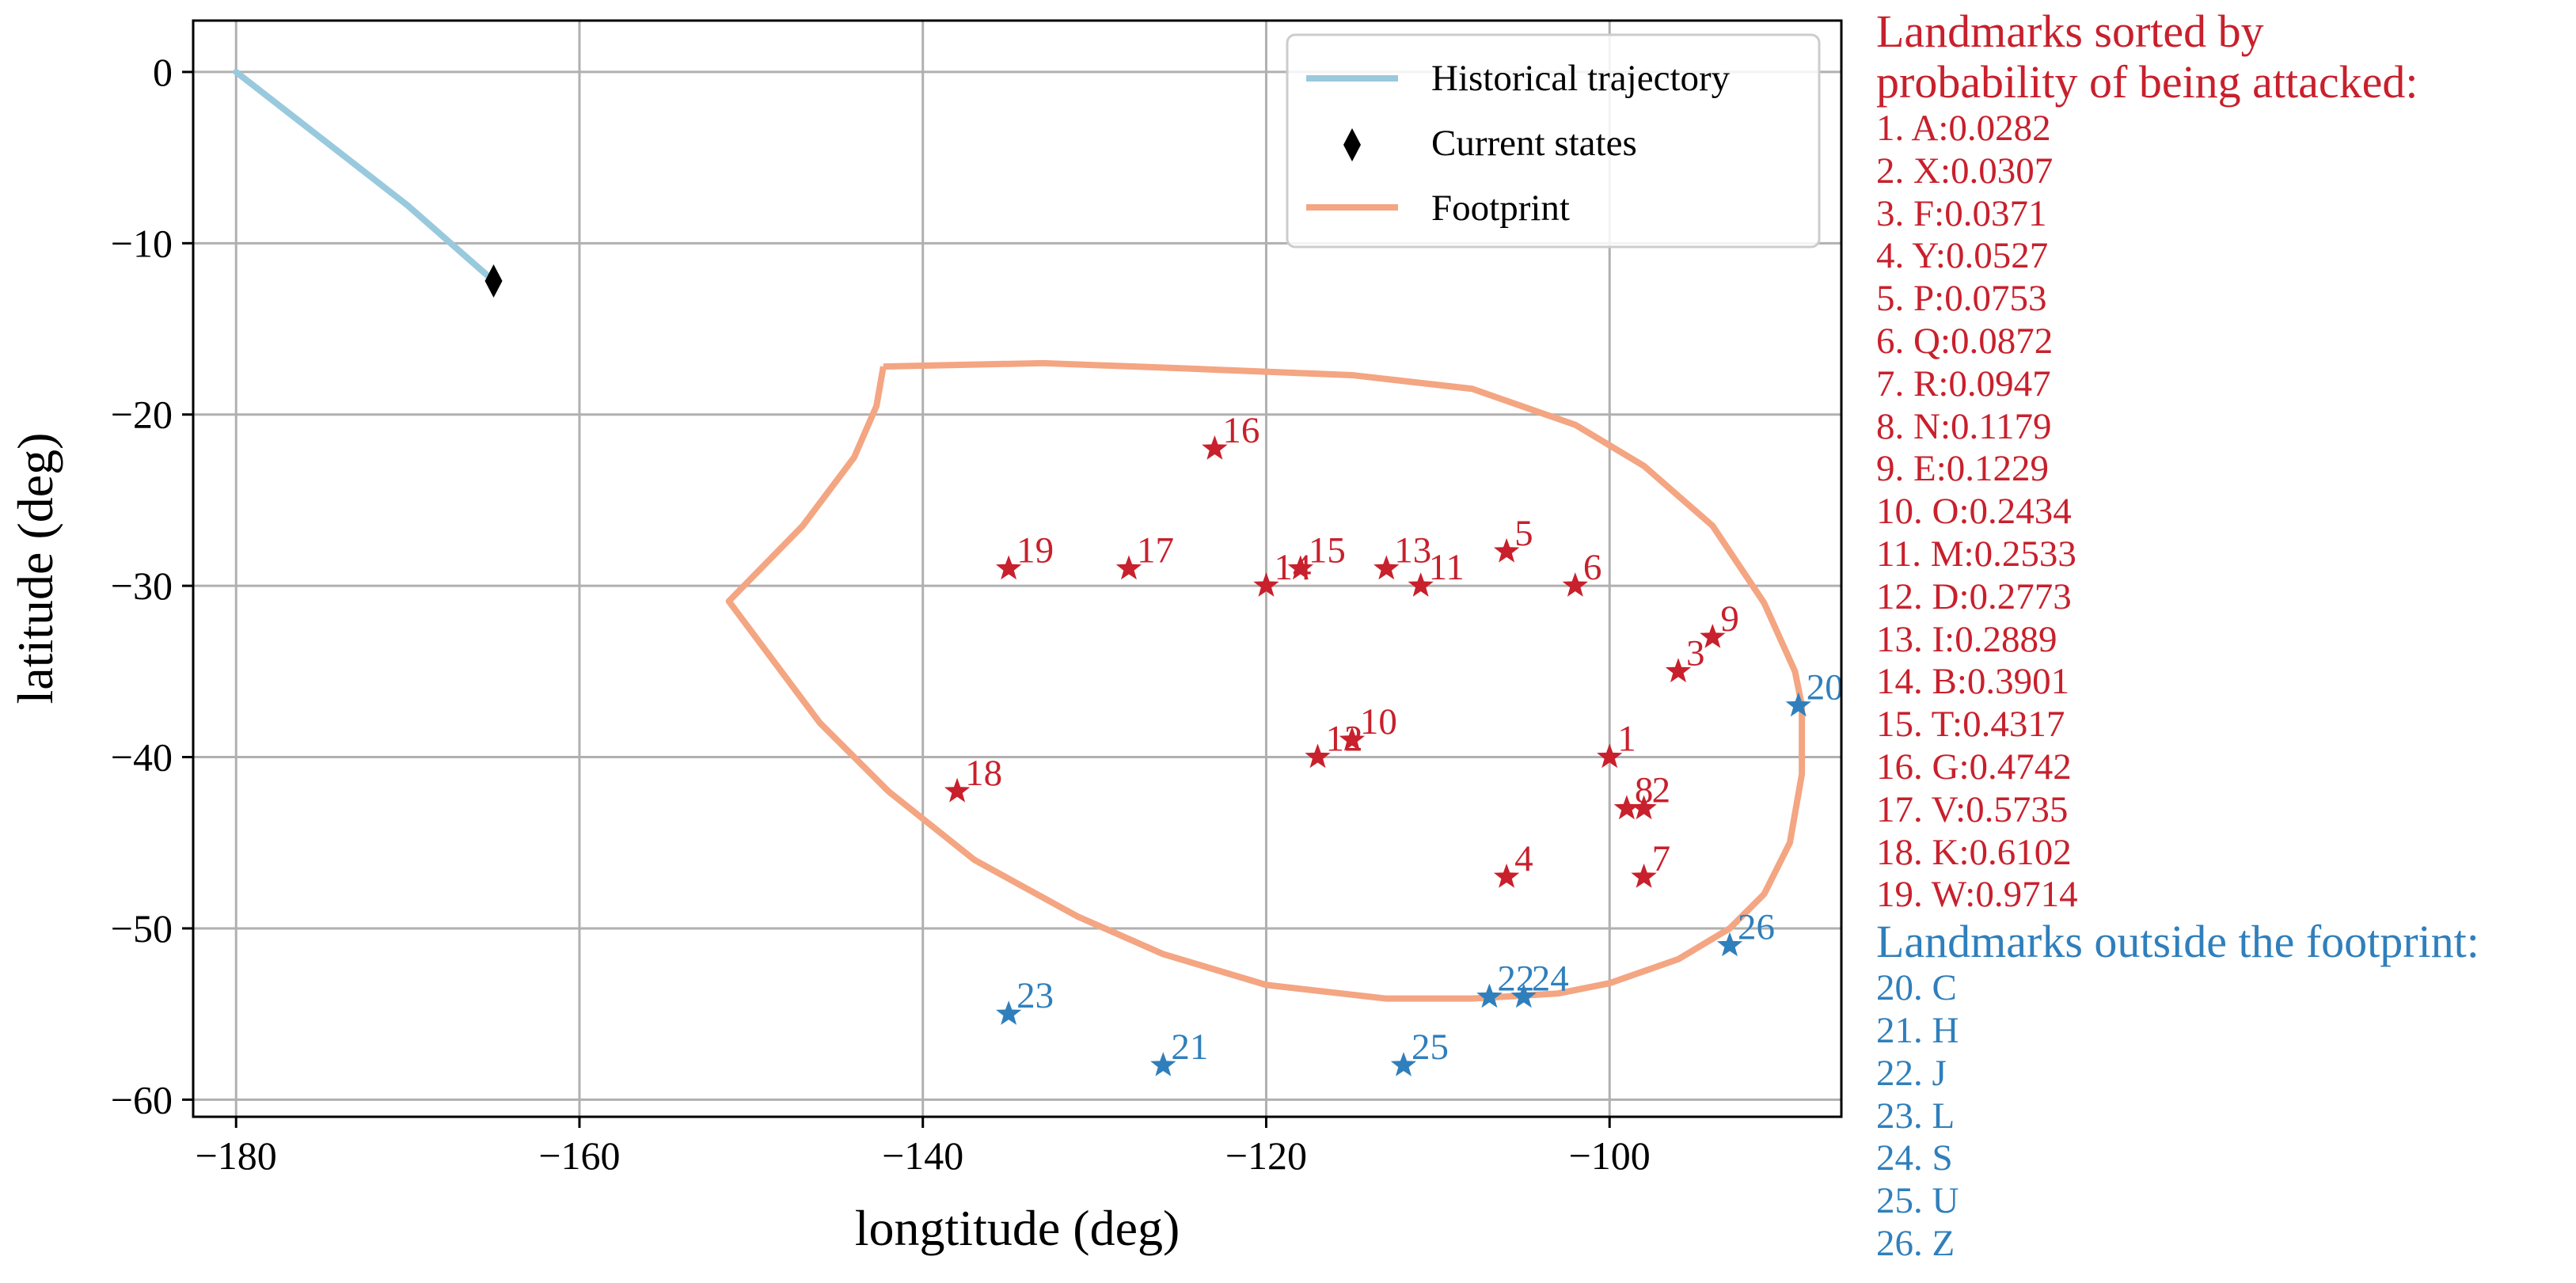 The height and width of the screenshot is (1283, 2576). I want to click on attacked-heading-line-2: probability of being attacked:, so click(2147, 82).